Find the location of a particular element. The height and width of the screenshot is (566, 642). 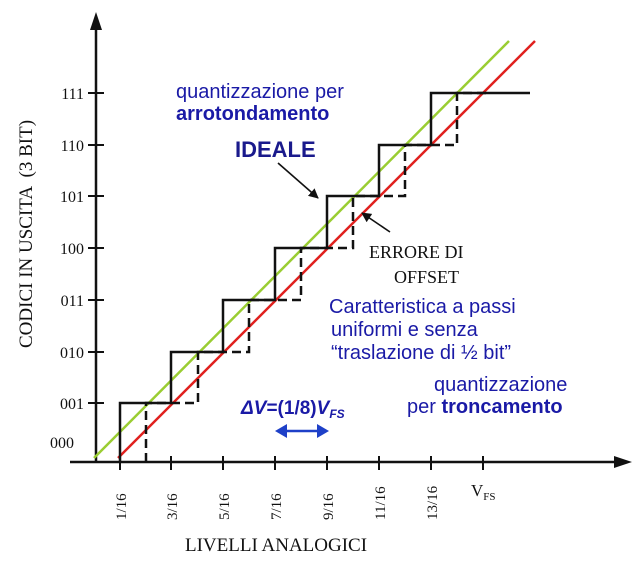

offset-label-line2: OFFSET is located at coordinates (426, 277).